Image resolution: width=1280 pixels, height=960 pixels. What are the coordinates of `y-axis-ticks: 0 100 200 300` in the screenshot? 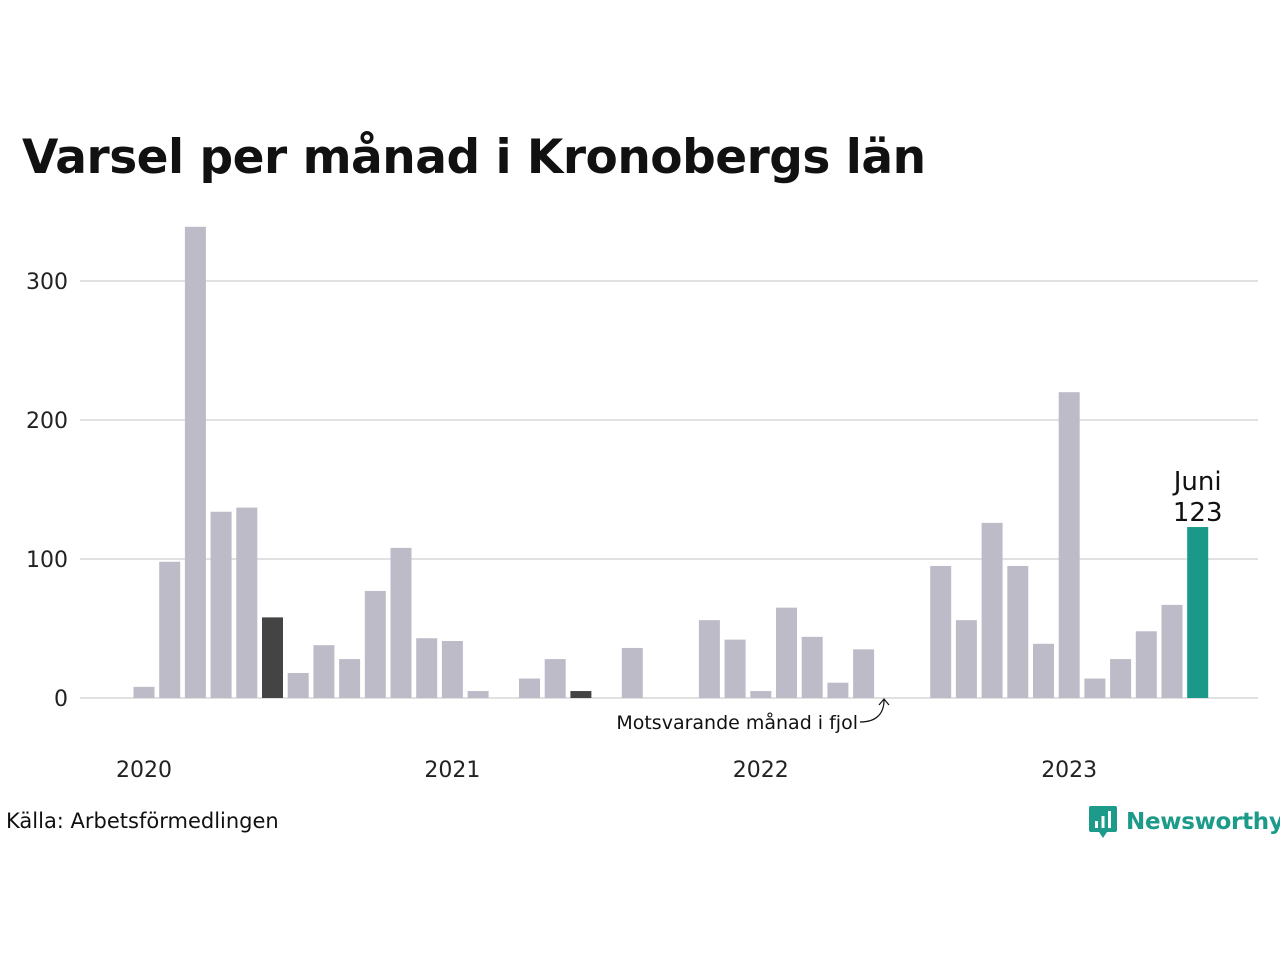 It's located at (47, 491).